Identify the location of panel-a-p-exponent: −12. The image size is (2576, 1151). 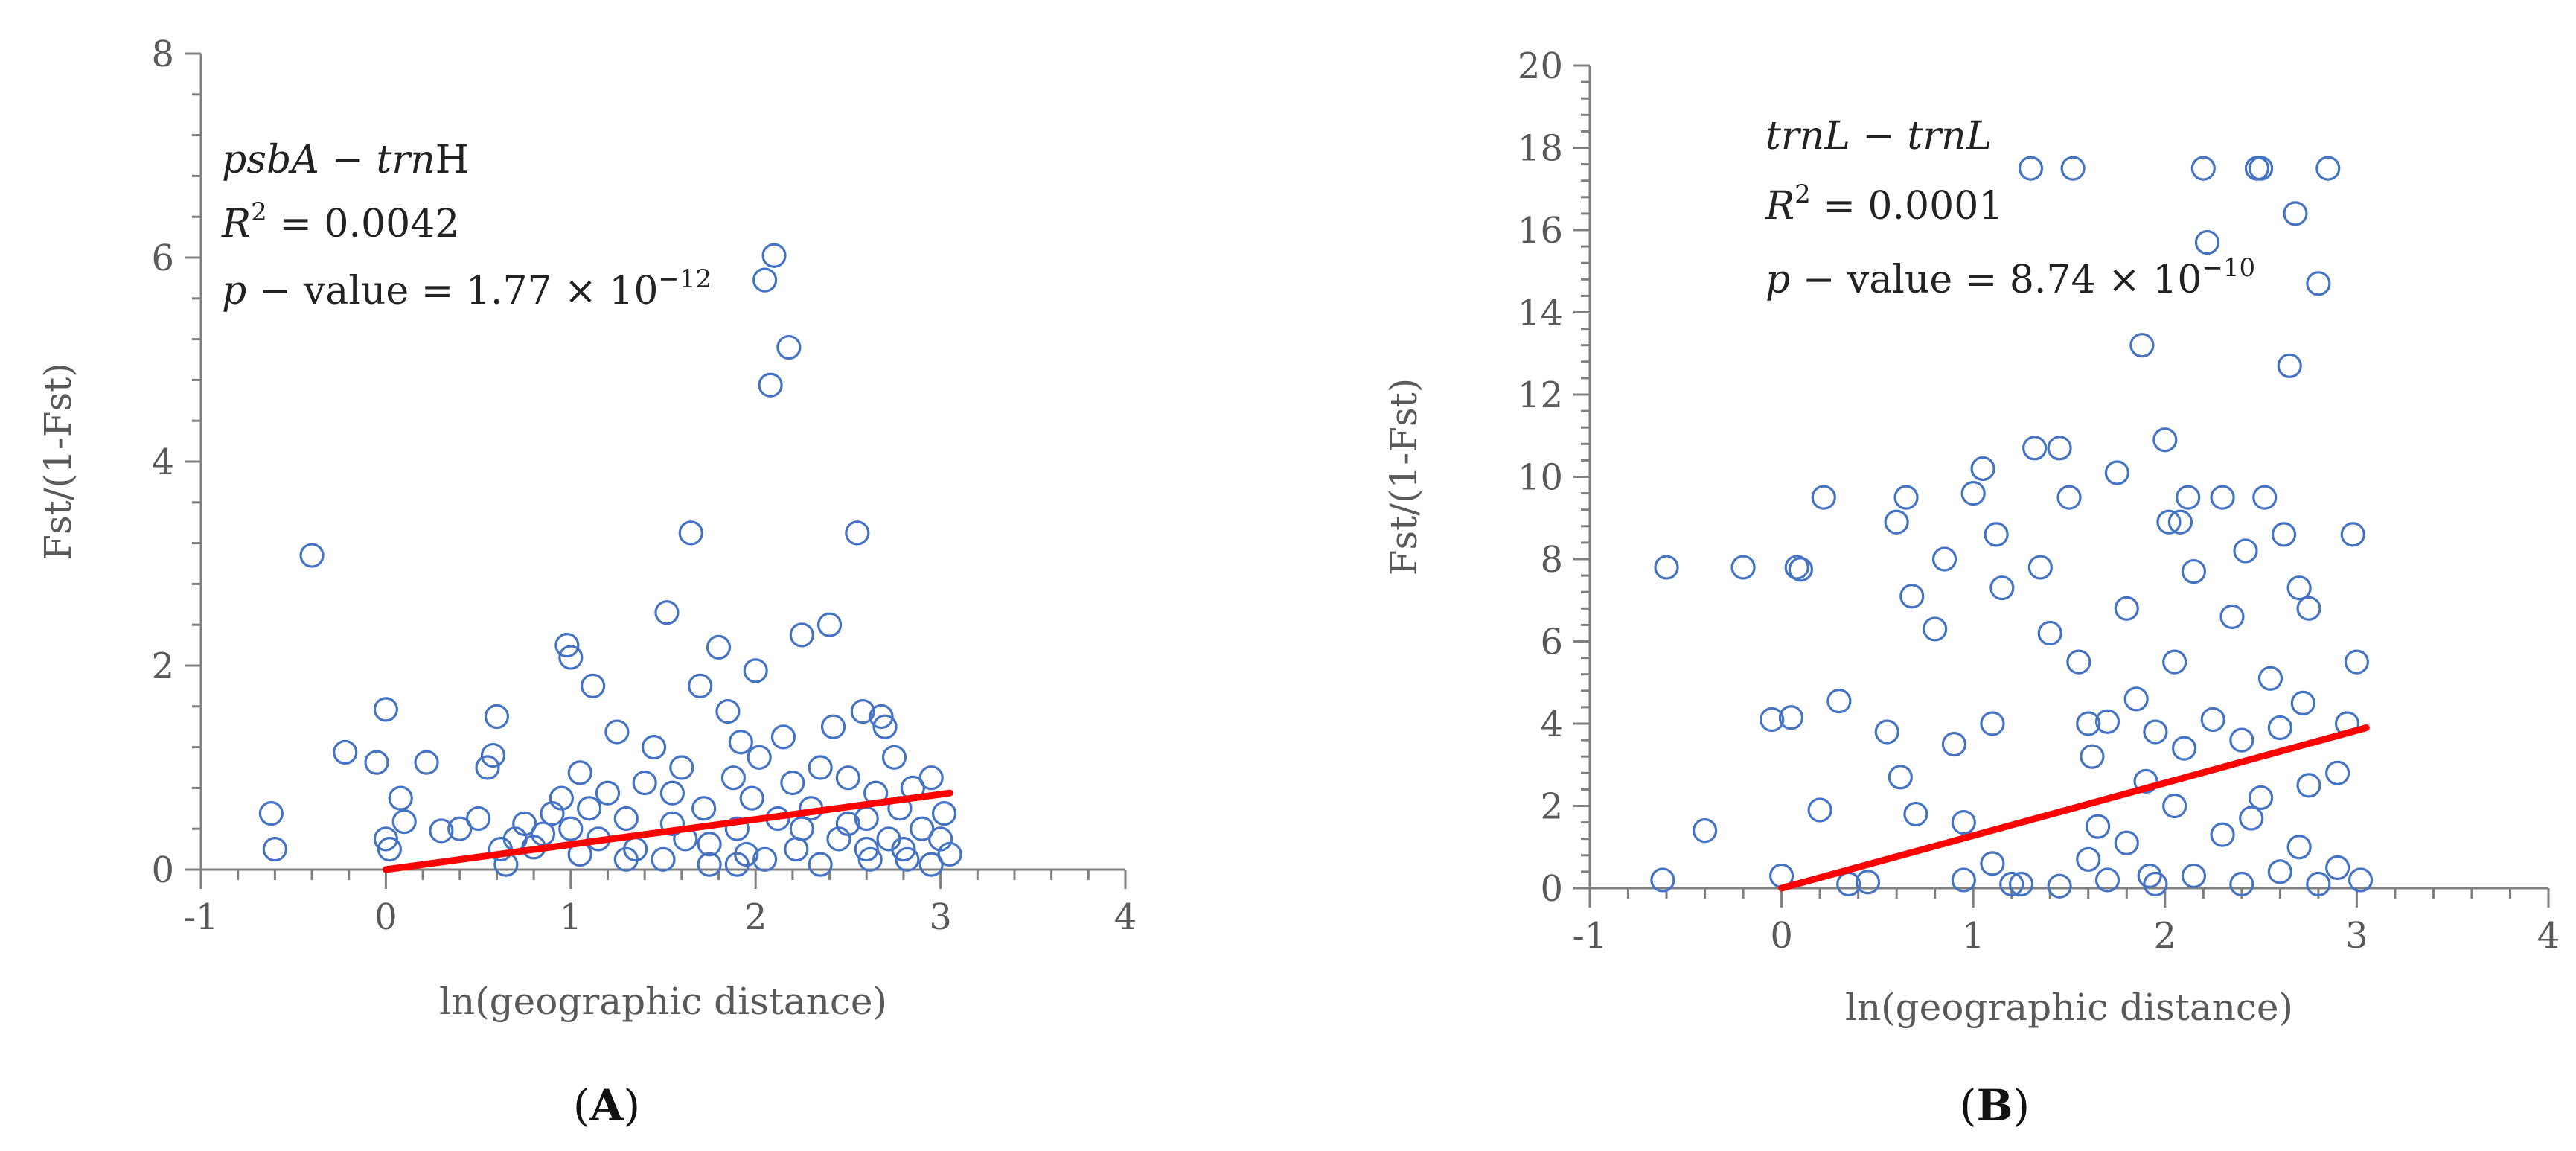
(685, 279).